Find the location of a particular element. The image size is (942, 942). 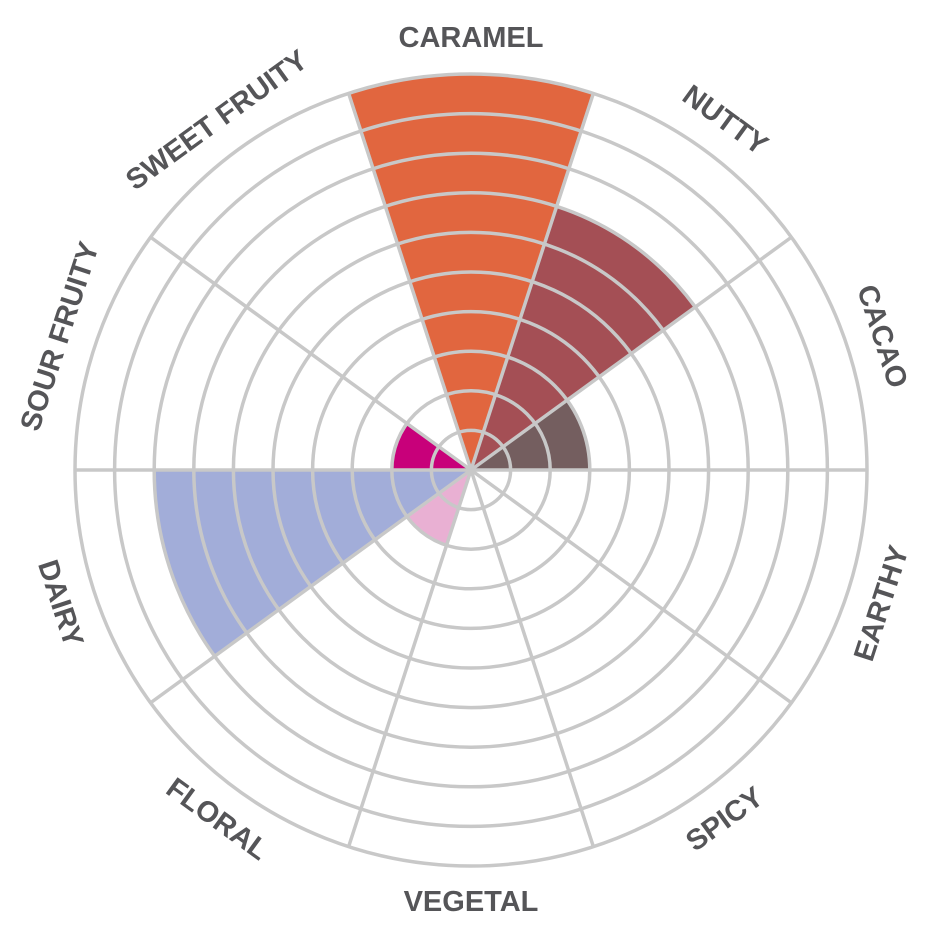

label-caramel: CARAMEL is located at coordinates (471, 38).